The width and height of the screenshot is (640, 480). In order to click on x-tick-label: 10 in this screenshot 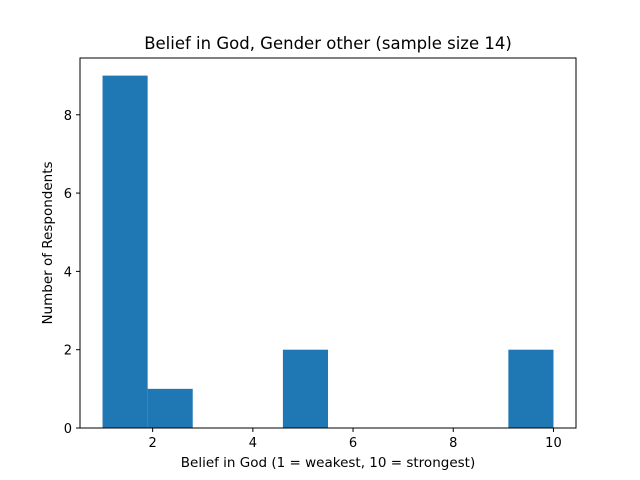, I will do `click(553, 443)`.